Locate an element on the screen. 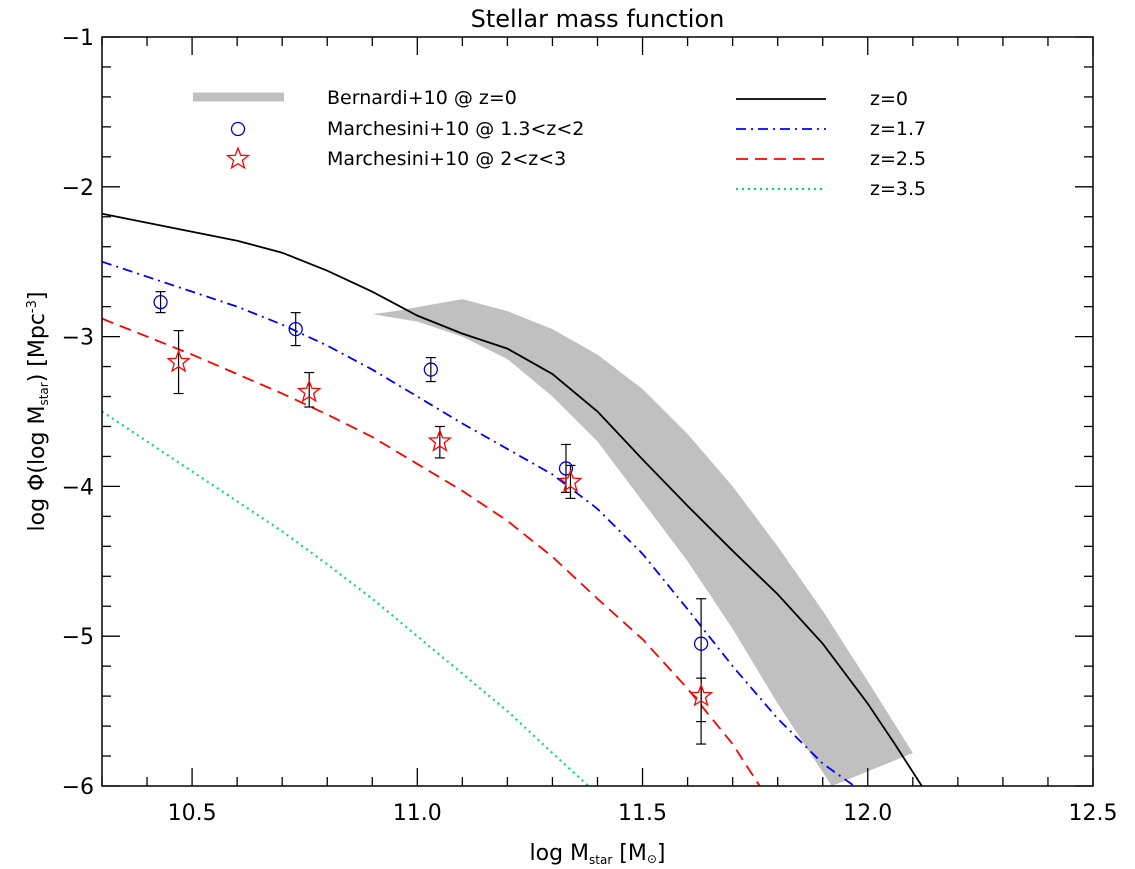  x-axis-title-main: log M is located at coordinates (560, 853).